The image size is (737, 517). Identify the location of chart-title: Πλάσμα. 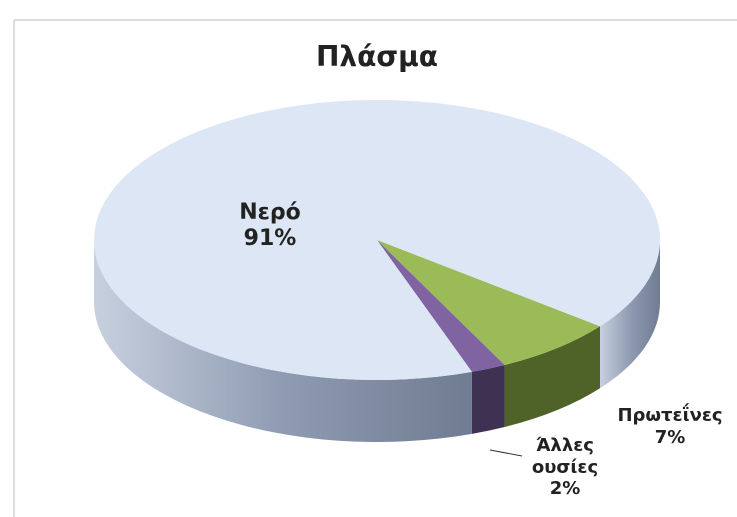
(377, 56).